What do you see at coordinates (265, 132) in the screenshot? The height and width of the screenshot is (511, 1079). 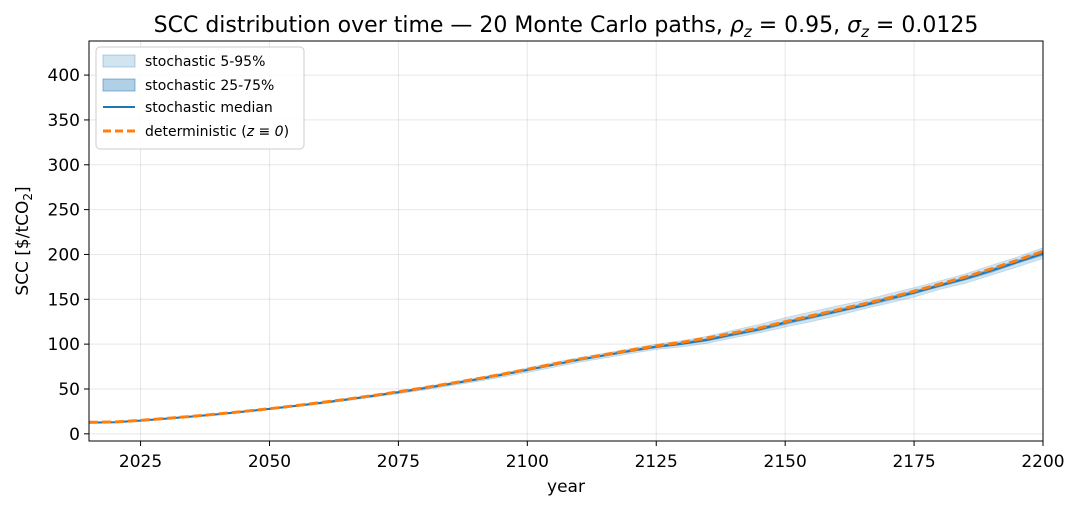 I see `legend-label-deterministic-math: z ≡ 0` at bounding box center [265, 132].